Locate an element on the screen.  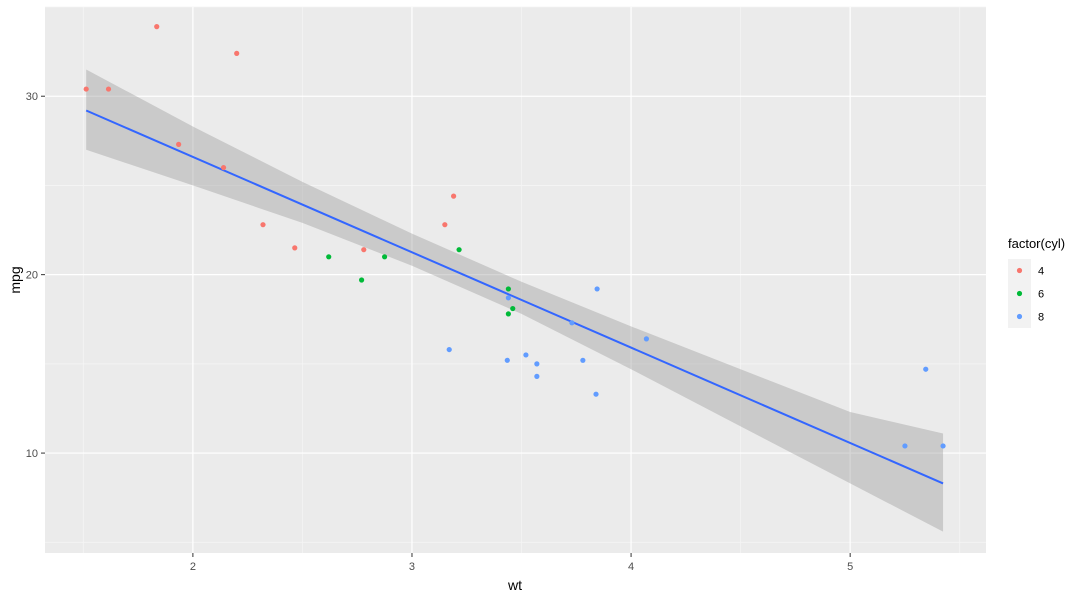
legend-label-4: 4 is located at coordinates (1041, 272).